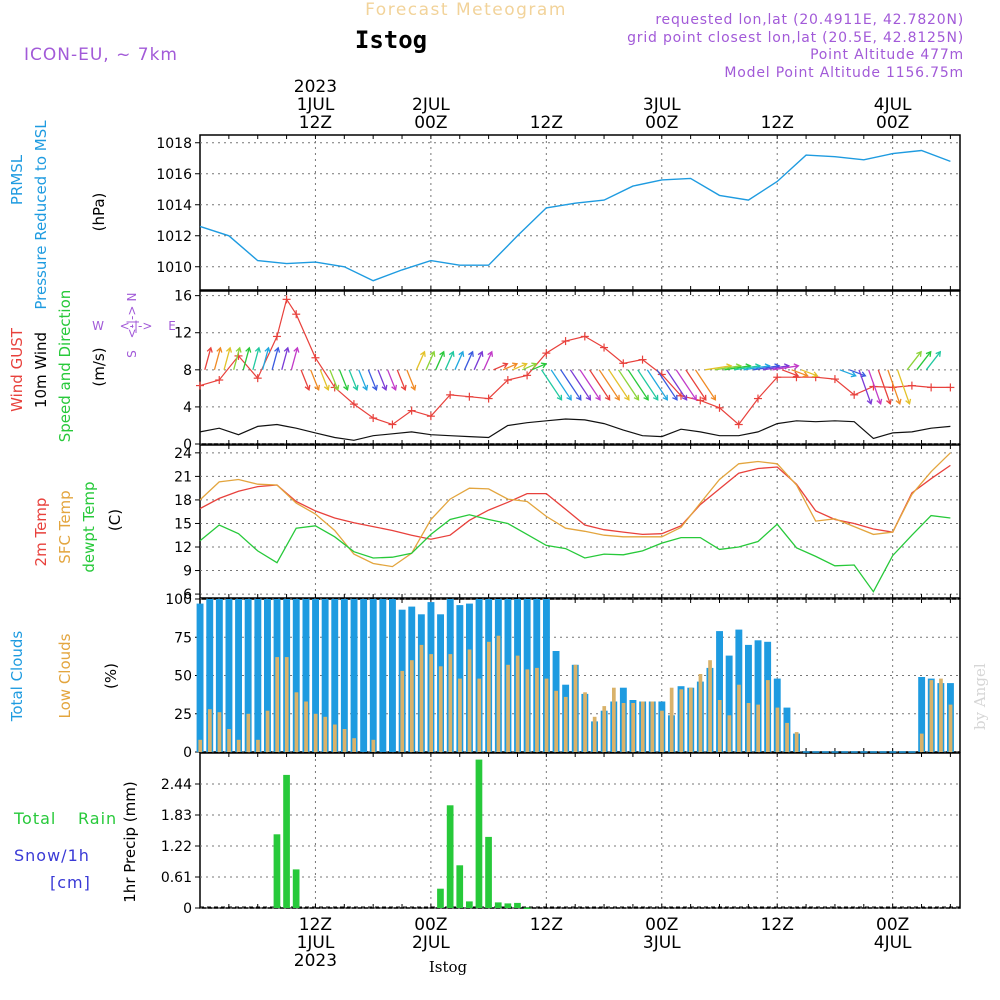 This screenshot has width=1000, height=1000. I want to click on y-tick-label: 21, so click(183, 477).